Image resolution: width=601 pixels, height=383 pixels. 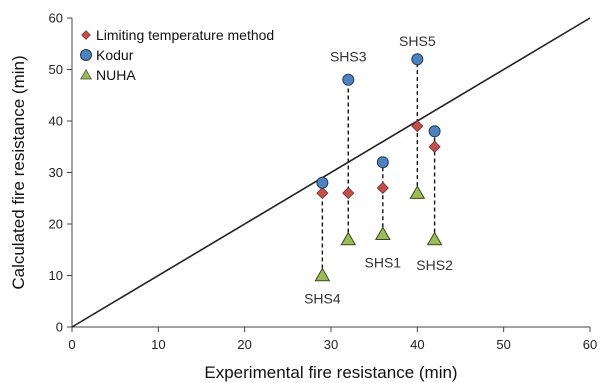 What do you see at coordinates (185, 35) in the screenshot?
I see `legend-label: Limiting temperature method` at bounding box center [185, 35].